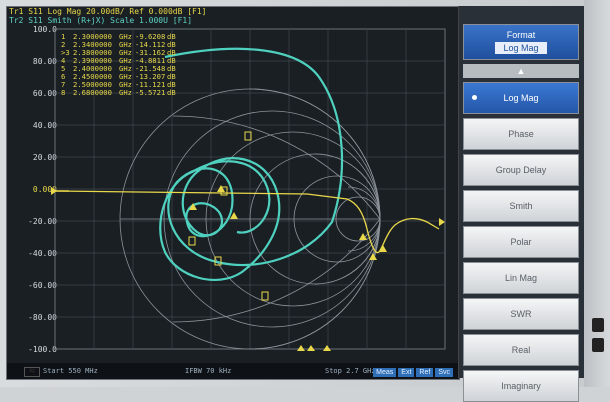 This screenshot has height=402, width=610. I want to click on marker-freq: 2.4000000, so click(92, 68).